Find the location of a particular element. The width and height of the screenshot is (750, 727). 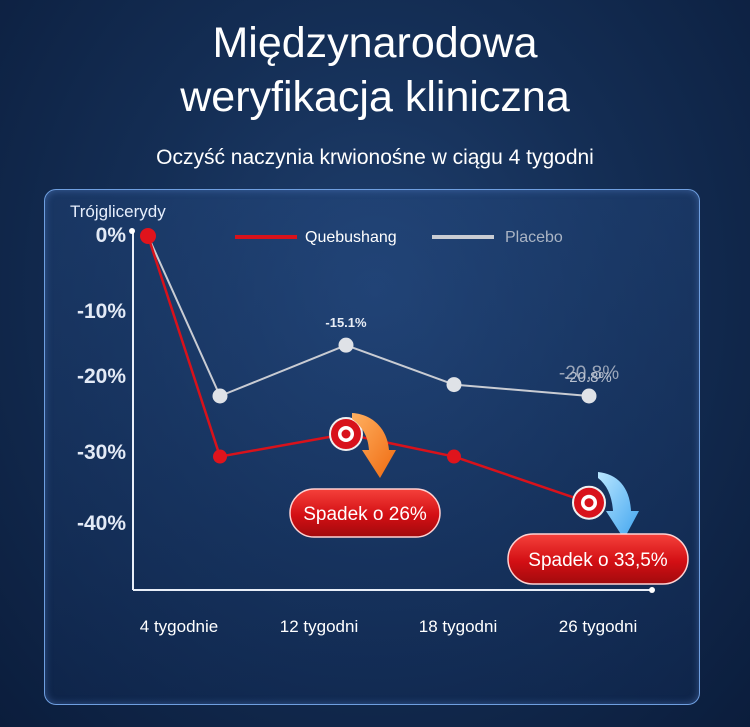

annotation-label: -15.1% is located at coordinates (346, 322).